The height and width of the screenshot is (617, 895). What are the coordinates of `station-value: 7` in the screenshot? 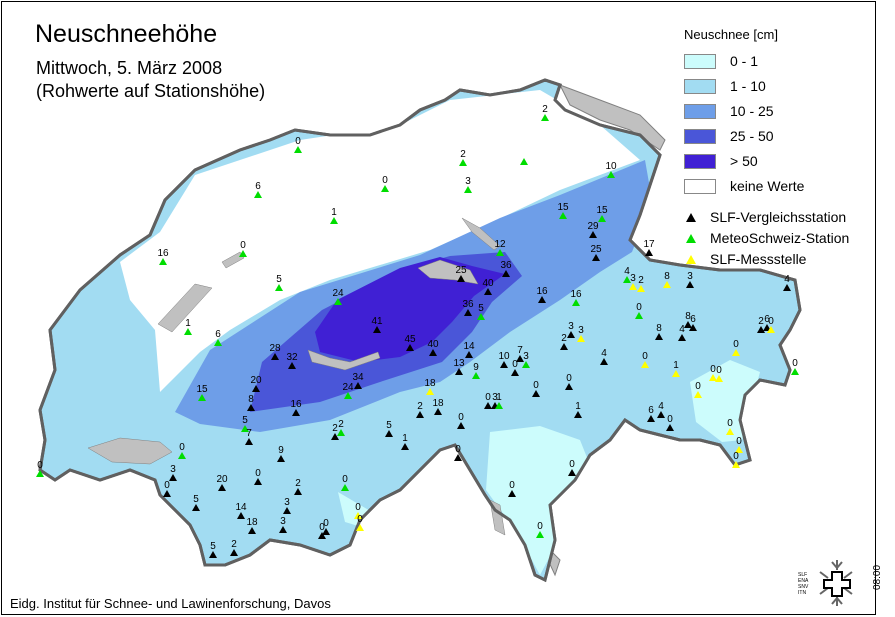 It's located at (249, 433).